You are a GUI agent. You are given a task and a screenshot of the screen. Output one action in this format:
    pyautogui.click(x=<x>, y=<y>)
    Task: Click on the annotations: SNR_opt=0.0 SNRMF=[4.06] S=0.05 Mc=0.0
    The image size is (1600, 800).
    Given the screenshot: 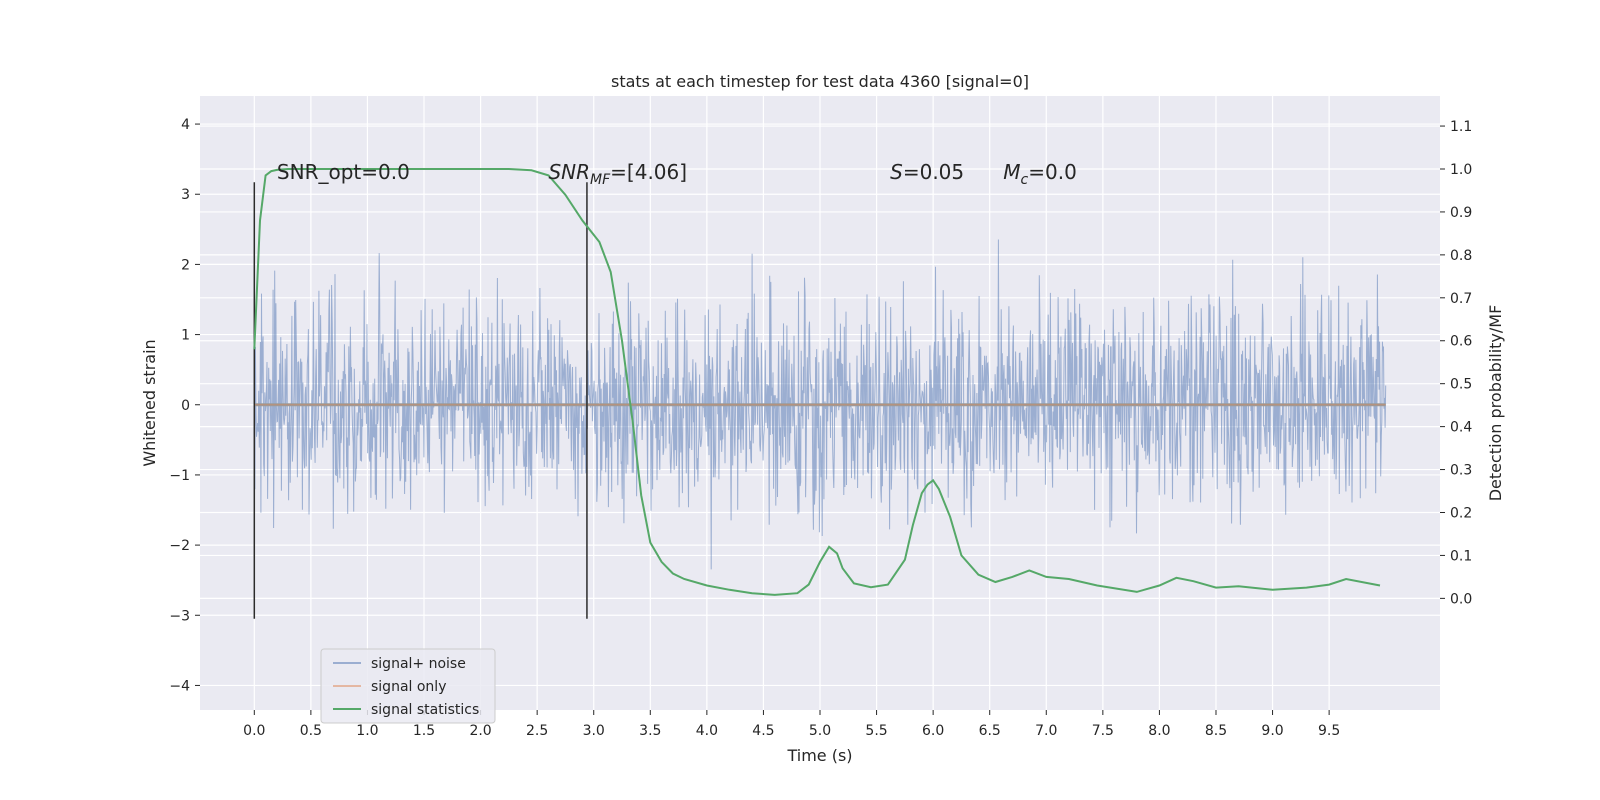 What is the action you would take?
    pyautogui.click(x=677, y=174)
    